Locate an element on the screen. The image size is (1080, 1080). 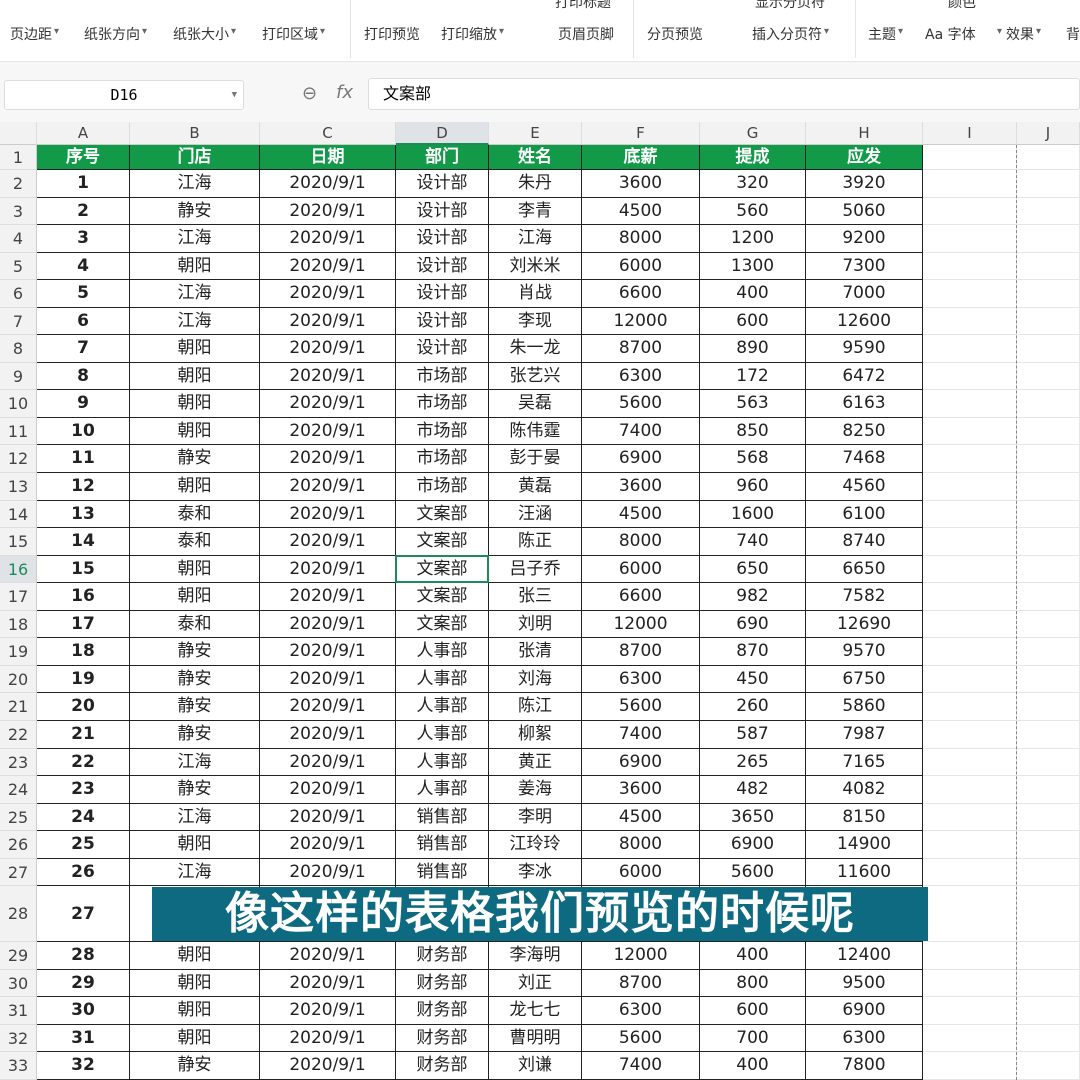
cell: 江海 is located at coordinates (195, 872).